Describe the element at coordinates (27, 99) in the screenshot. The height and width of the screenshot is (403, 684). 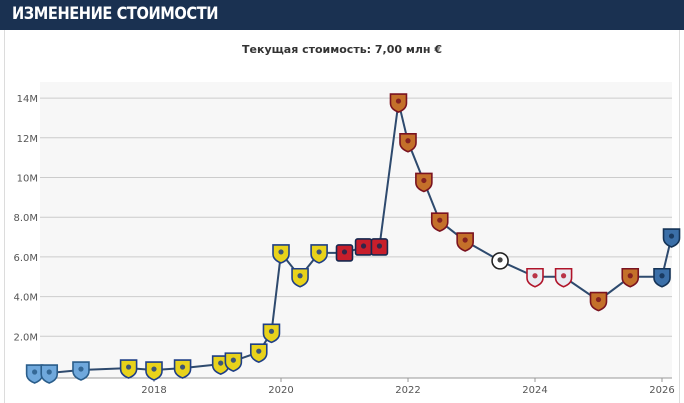
I see `y-tick-label: 14M` at that location.